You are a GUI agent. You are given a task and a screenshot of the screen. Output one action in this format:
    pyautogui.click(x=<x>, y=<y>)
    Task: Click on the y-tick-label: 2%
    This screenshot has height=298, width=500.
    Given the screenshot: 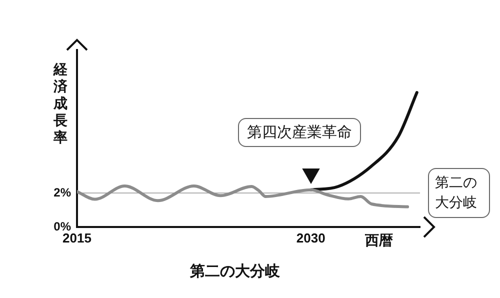 What is the action you would take?
    pyautogui.click(x=63, y=192)
    